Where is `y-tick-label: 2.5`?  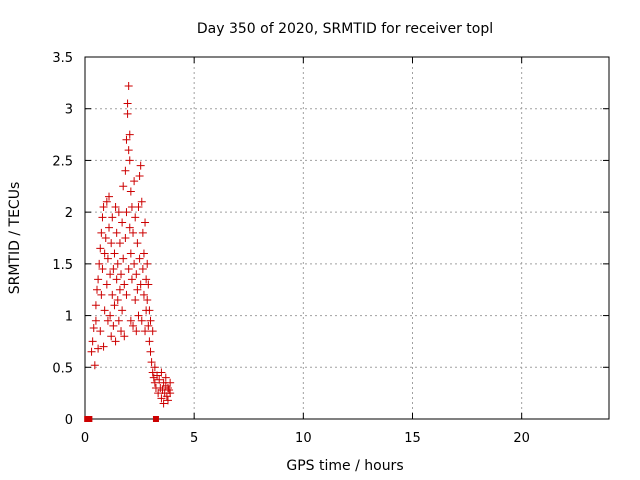 y-tick-label: 2.5 is located at coordinates (62, 161).